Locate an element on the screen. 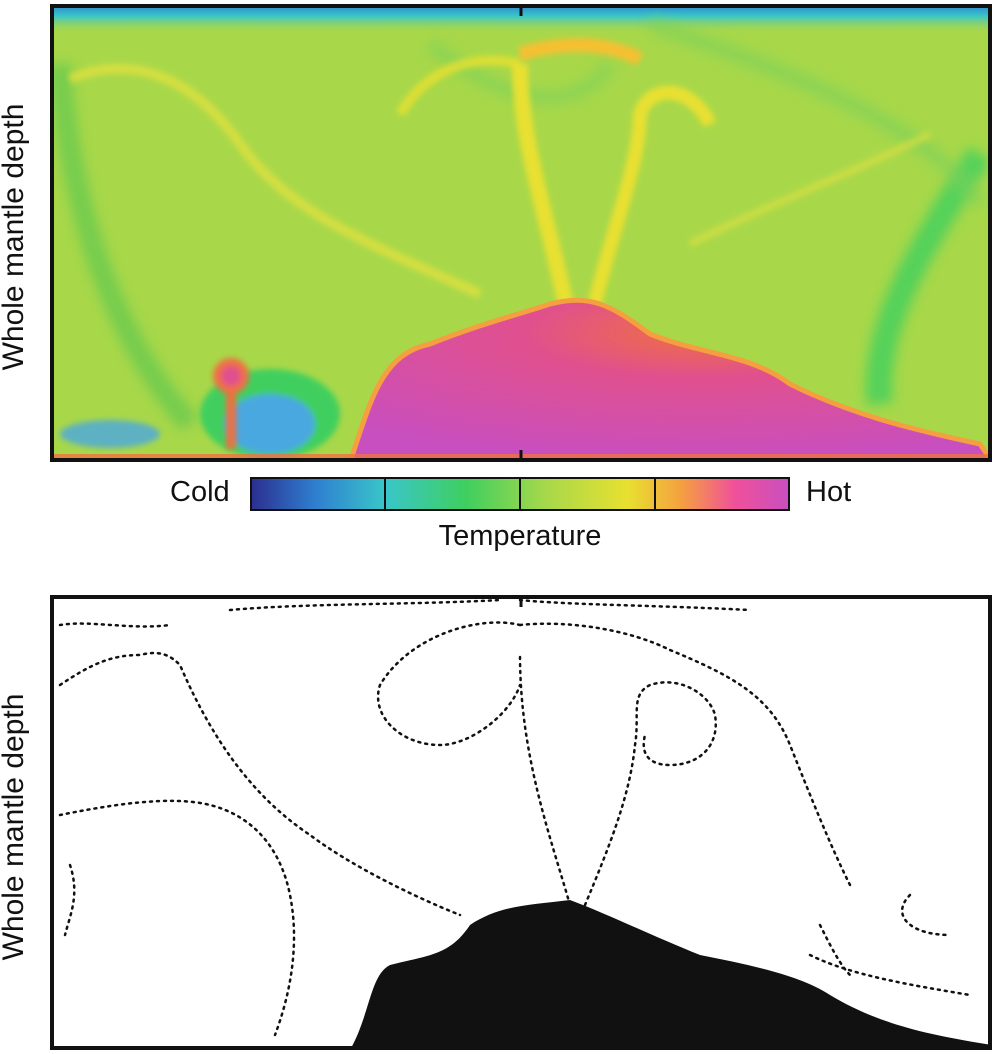 The height and width of the screenshot is (1054, 992). y-axis-label-bottom: Whole mantle depth is located at coordinates (15, 827).